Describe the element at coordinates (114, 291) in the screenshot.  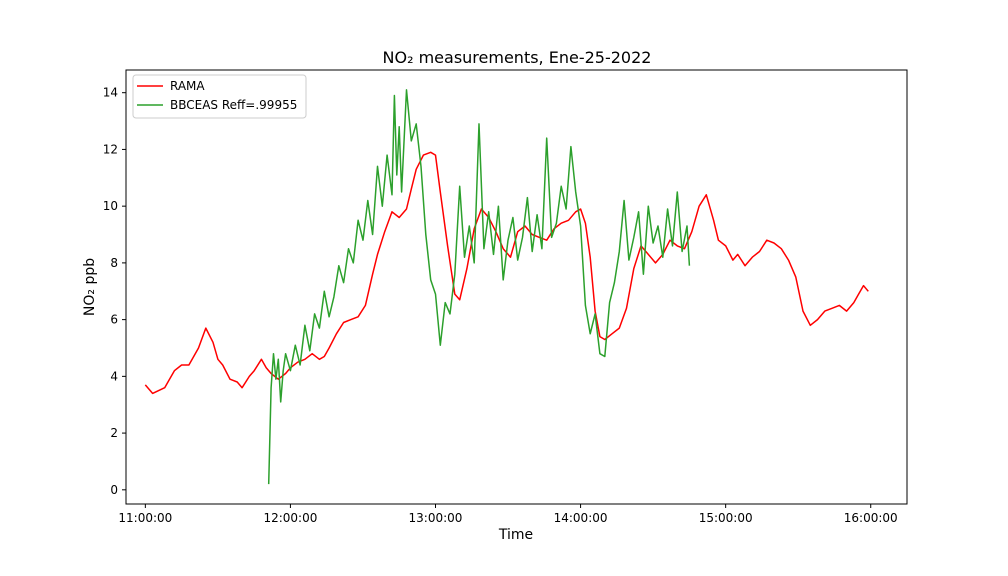
I see `y-axis: 0 2 4 6 8 10 12 14` at that location.